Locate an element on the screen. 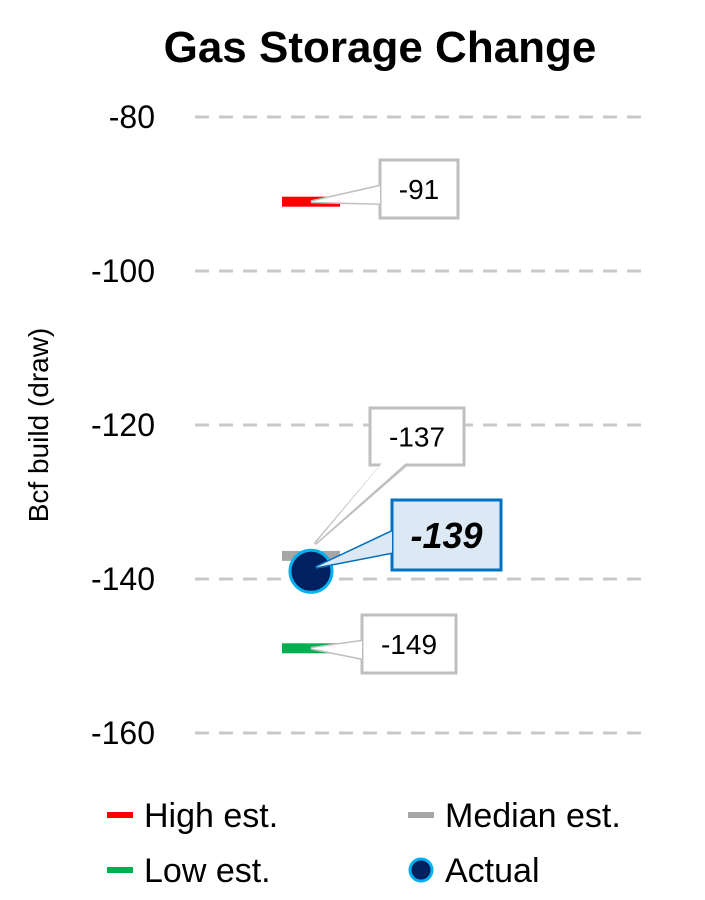 The height and width of the screenshot is (900, 705). y-tick-label: -100 is located at coordinates (123, 271).